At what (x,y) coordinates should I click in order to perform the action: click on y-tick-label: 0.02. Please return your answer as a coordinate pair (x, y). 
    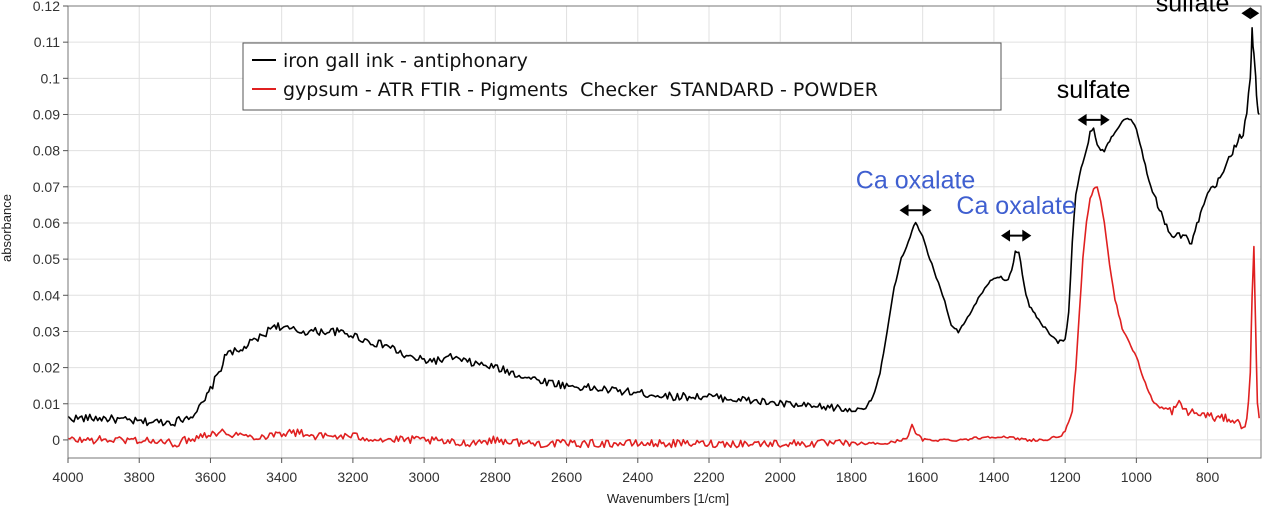
    Looking at the image, I should click on (46, 368).